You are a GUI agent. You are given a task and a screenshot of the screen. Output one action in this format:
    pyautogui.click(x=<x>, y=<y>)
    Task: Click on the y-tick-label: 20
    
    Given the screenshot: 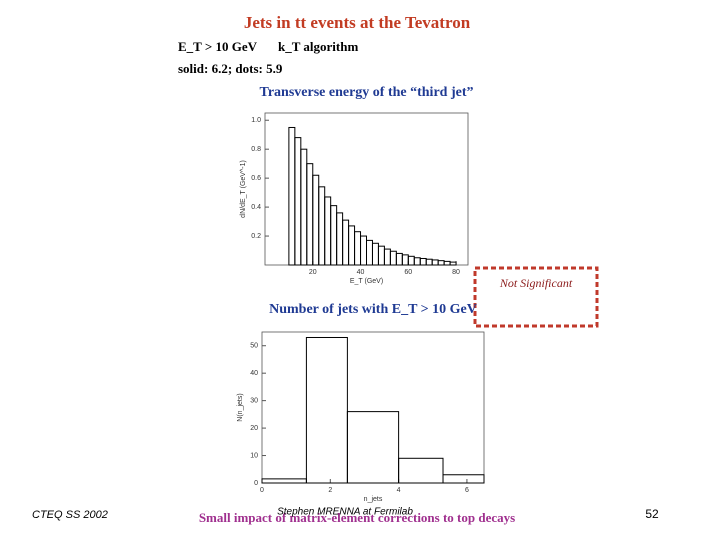 What is the action you would take?
    pyautogui.click(x=254, y=428)
    